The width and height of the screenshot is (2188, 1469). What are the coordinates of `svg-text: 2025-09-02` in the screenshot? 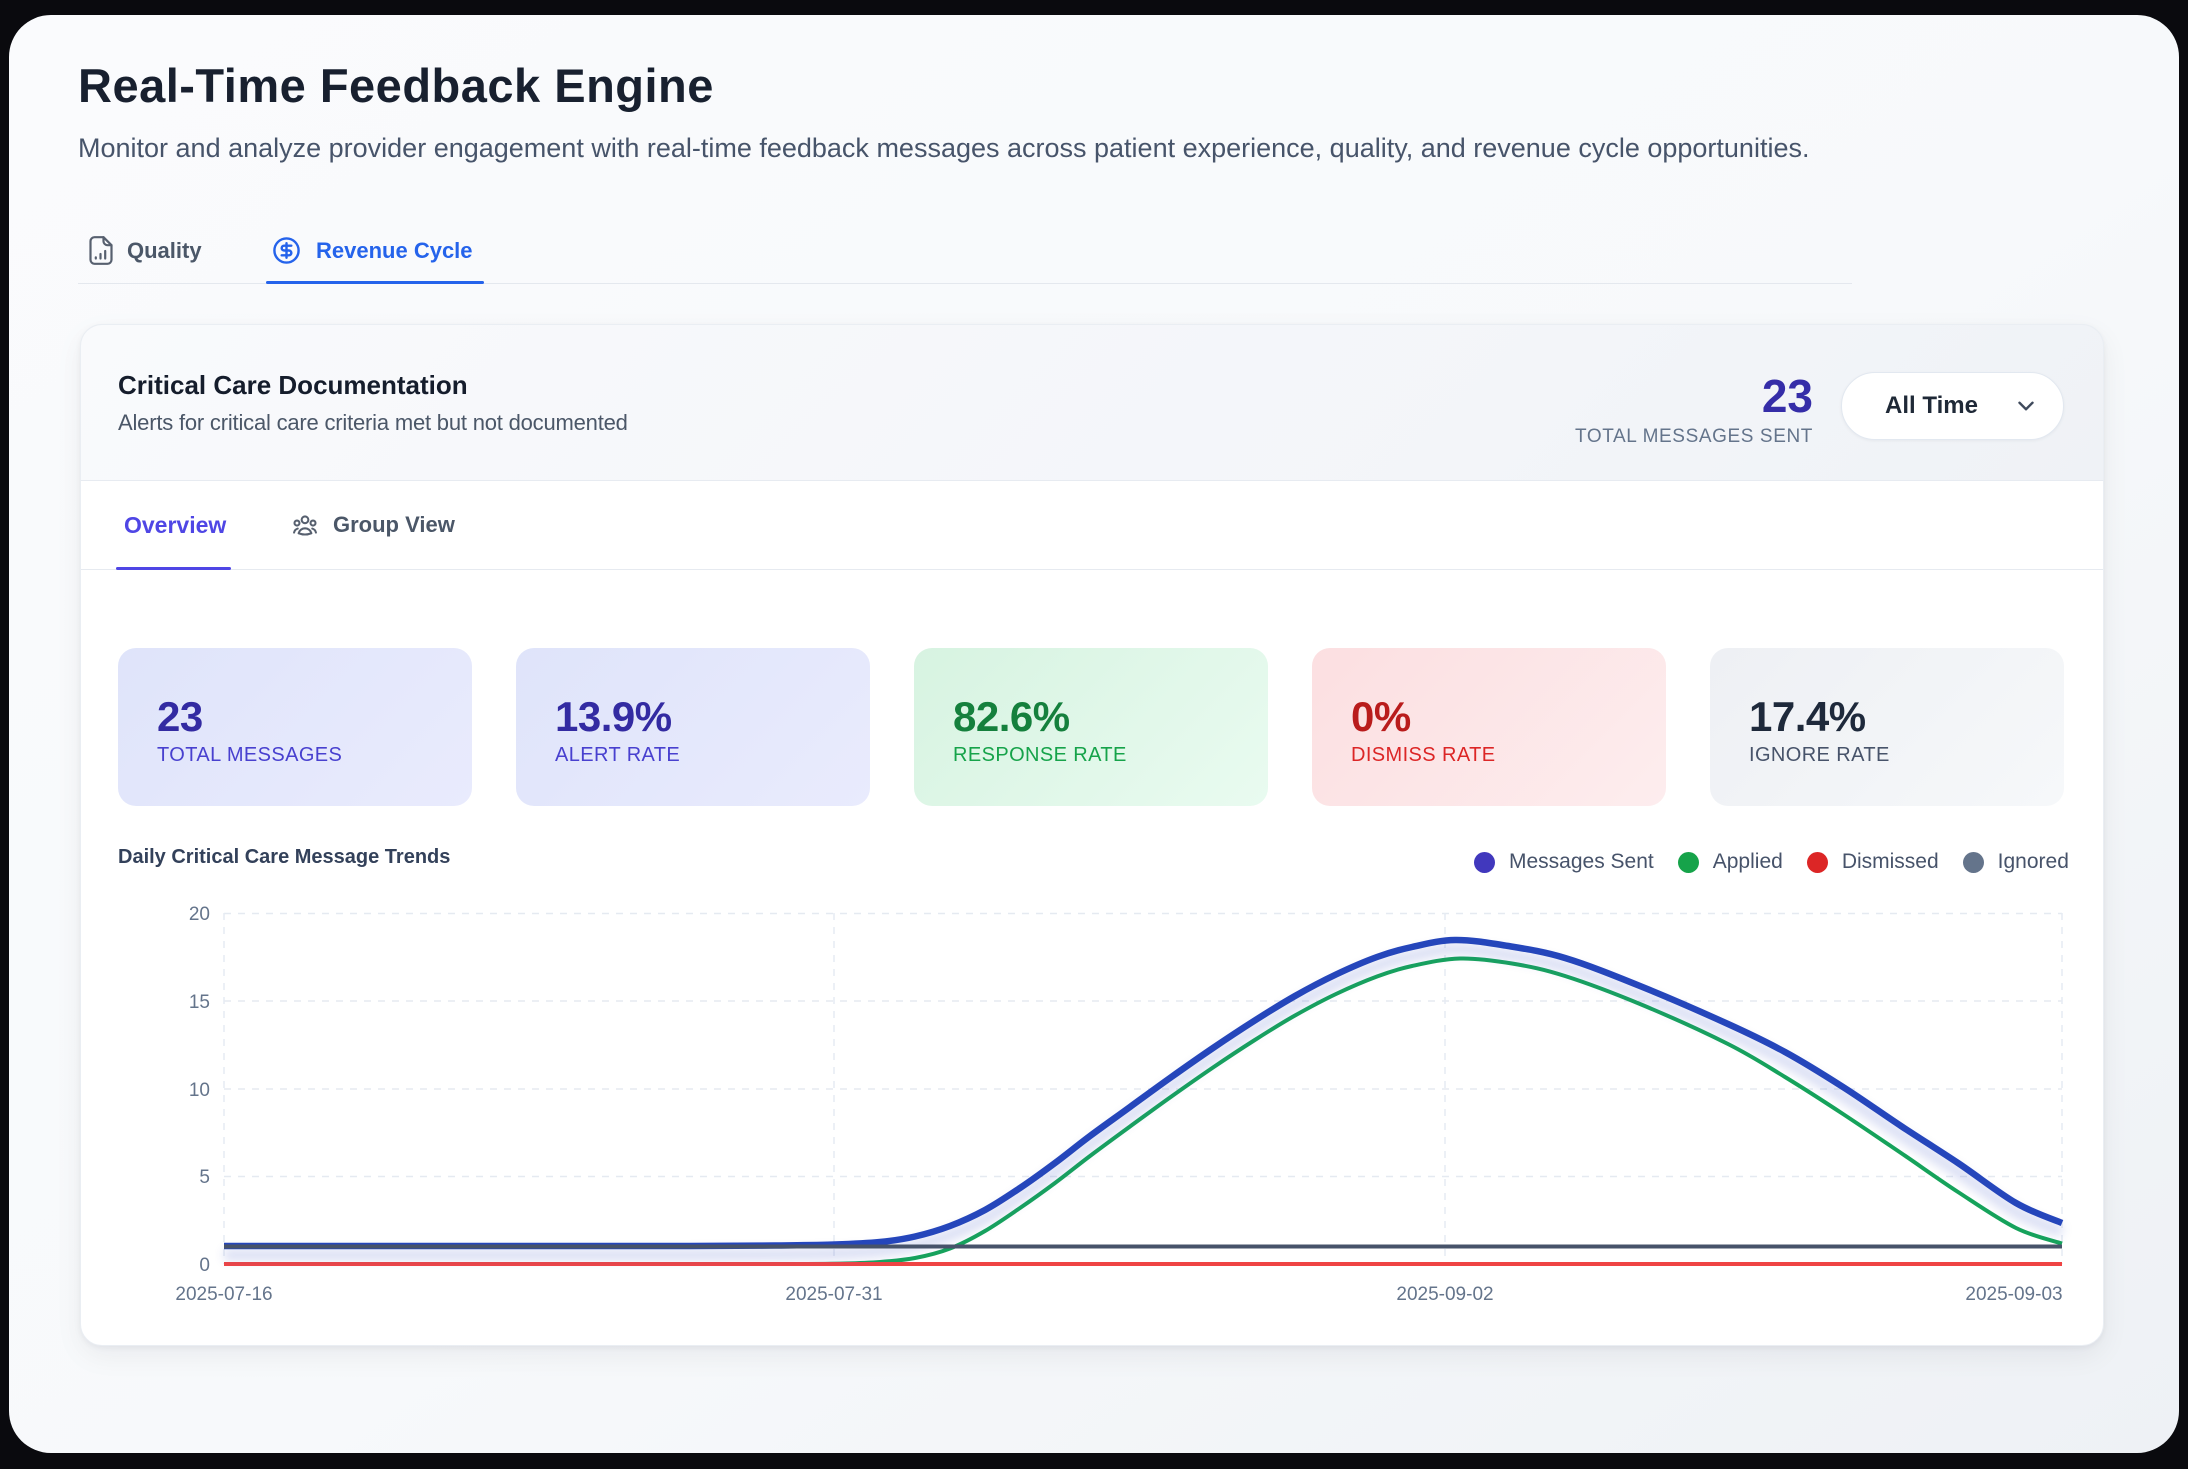 It's located at (1444, 1294).